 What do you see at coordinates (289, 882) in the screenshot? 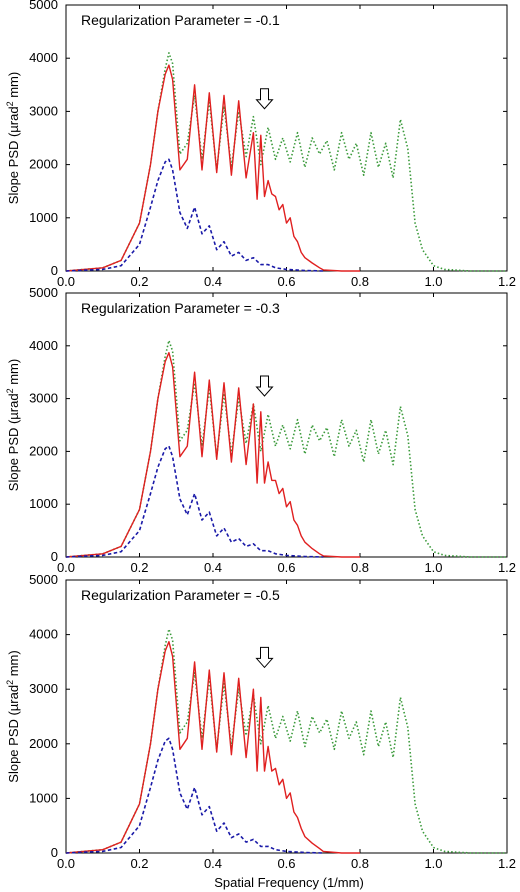
I see `x-axis-title: Spatial Frequency (1/mm)` at bounding box center [289, 882].